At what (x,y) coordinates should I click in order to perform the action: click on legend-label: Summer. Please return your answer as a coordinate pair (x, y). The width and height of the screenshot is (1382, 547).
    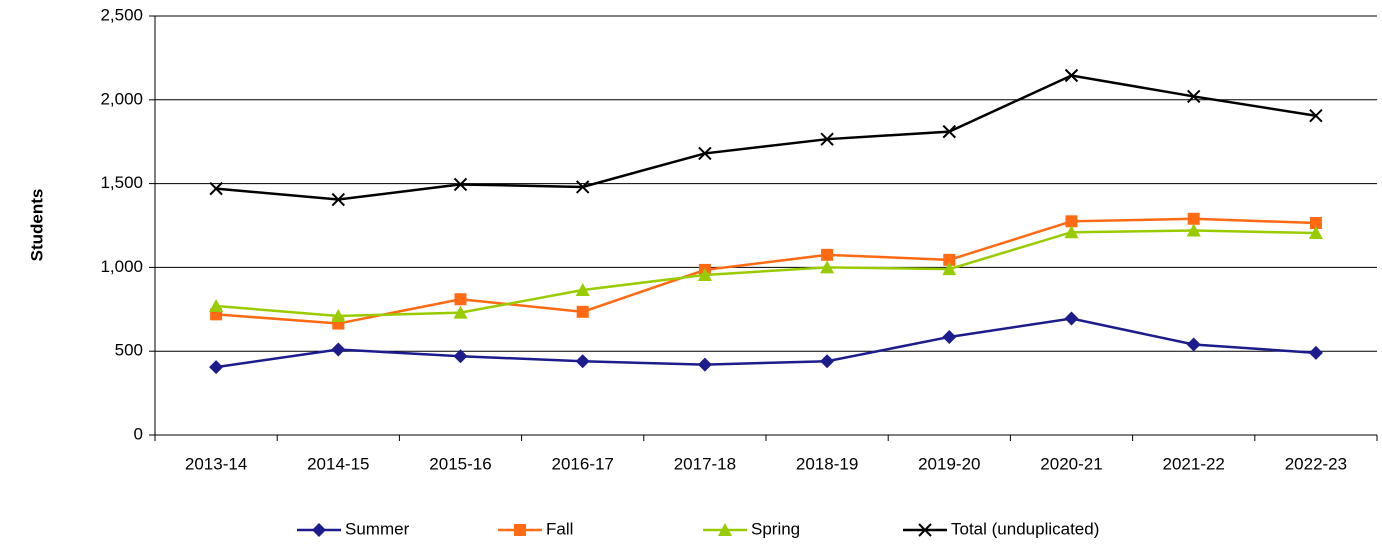
    Looking at the image, I should click on (377, 528).